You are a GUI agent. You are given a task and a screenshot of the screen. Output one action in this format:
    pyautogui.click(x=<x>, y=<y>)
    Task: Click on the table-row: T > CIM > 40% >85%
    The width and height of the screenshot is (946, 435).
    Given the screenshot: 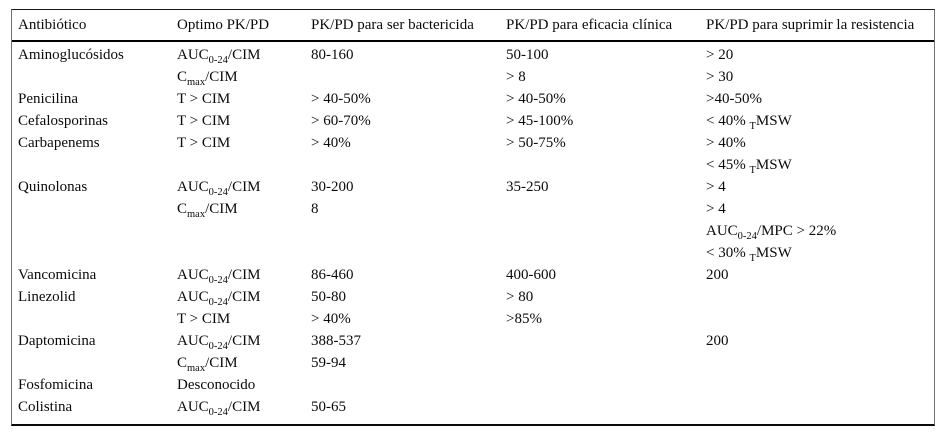 What is the action you would take?
    pyautogui.click(x=473, y=319)
    